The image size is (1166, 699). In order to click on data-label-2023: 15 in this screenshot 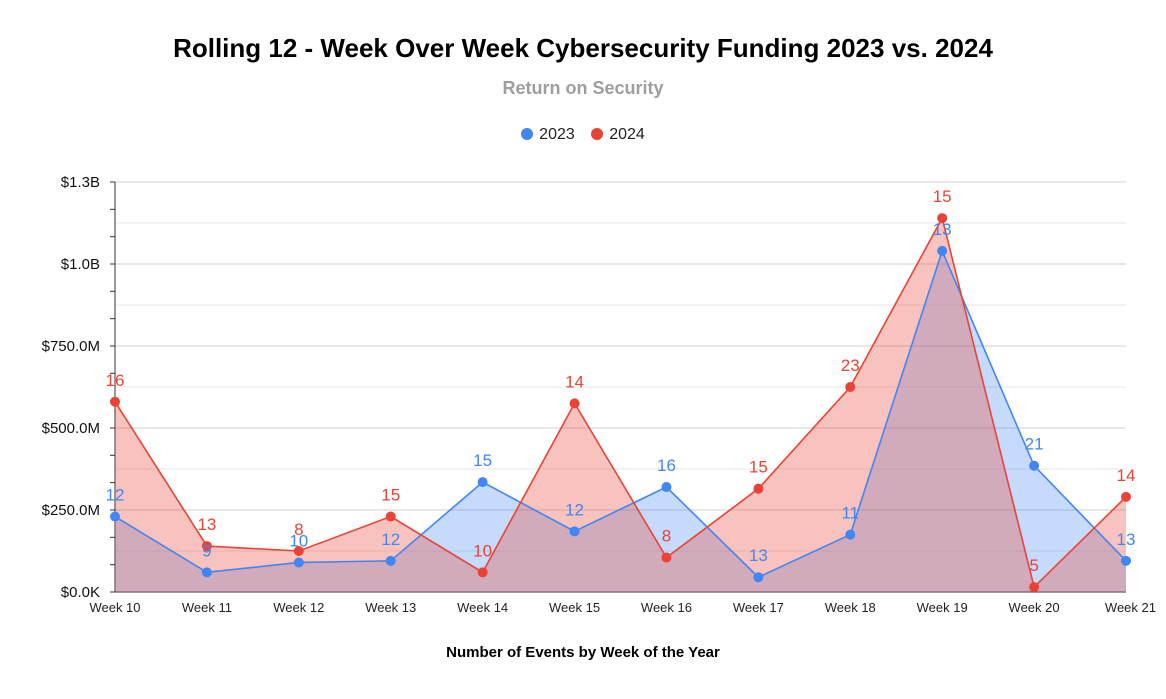, I will do `click(482, 460)`.